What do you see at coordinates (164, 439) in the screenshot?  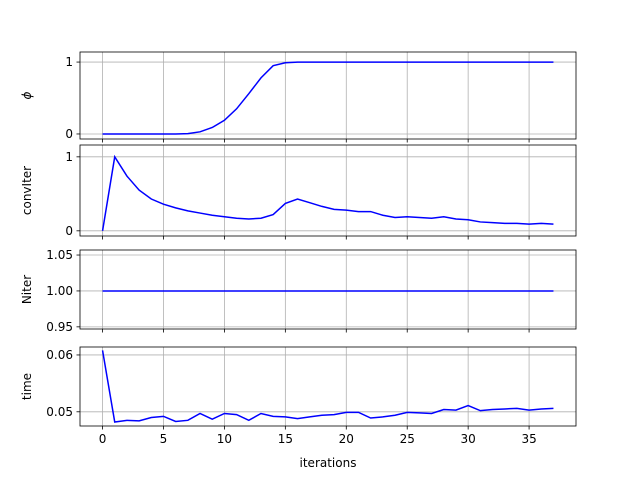 I see `x-tick-label: 5` at bounding box center [164, 439].